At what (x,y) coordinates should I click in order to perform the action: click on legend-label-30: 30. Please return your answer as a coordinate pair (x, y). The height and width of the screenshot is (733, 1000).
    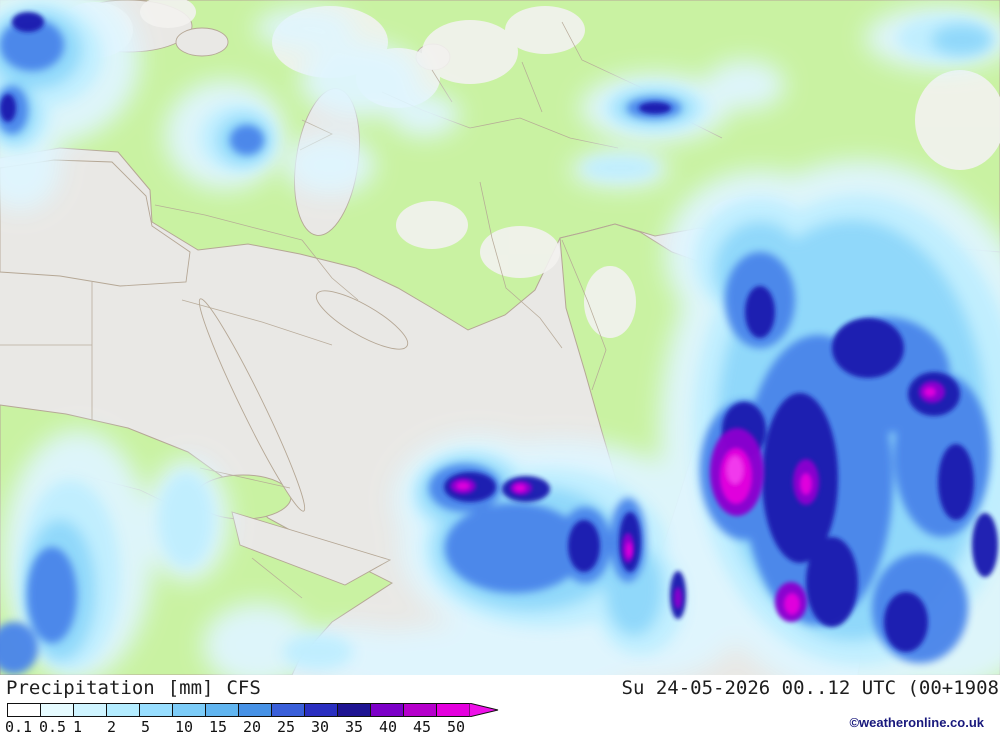
    Looking at the image, I should click on (320, 725).